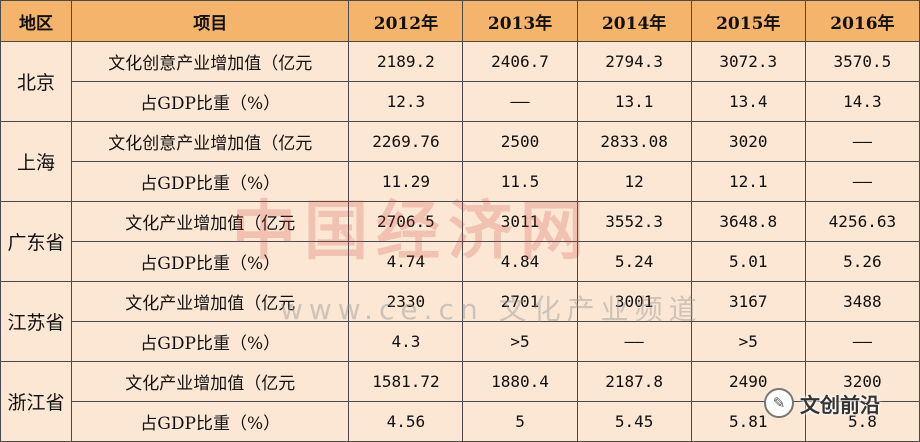 Image resolution: width=920 pixels, height=442 pixels. Describe the element at coordinates (748, 421) in the screenshot. I see `value-cell: 5.81` at that location.